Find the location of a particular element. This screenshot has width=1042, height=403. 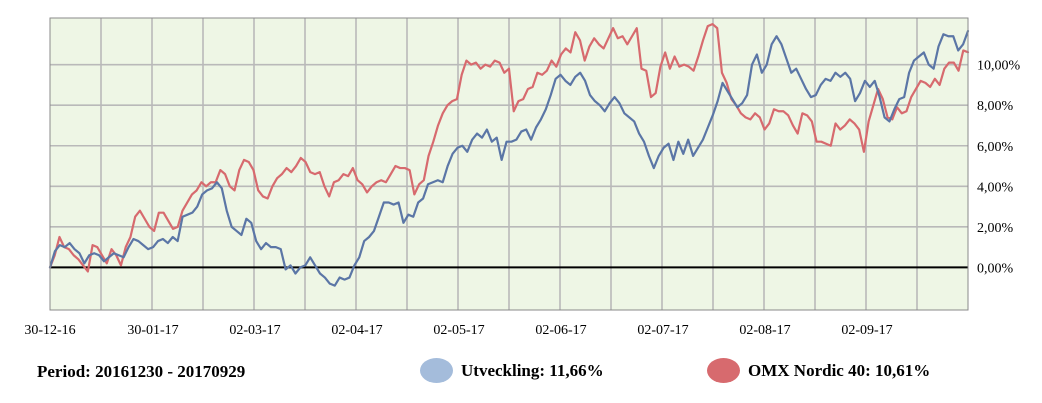

x-tick-label: 02-09-17 is located at coordinates (866, 330).